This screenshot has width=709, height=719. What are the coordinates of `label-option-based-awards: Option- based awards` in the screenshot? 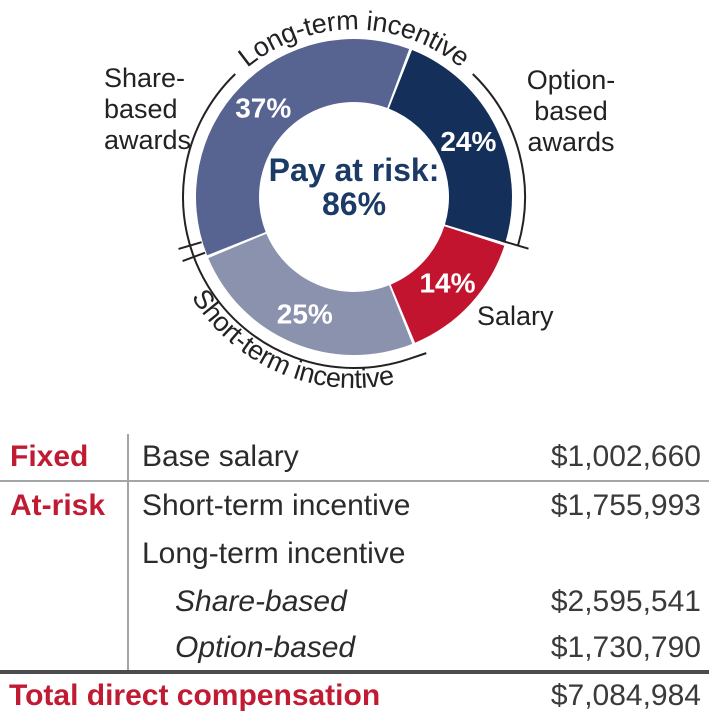 It's located at (571, 111).